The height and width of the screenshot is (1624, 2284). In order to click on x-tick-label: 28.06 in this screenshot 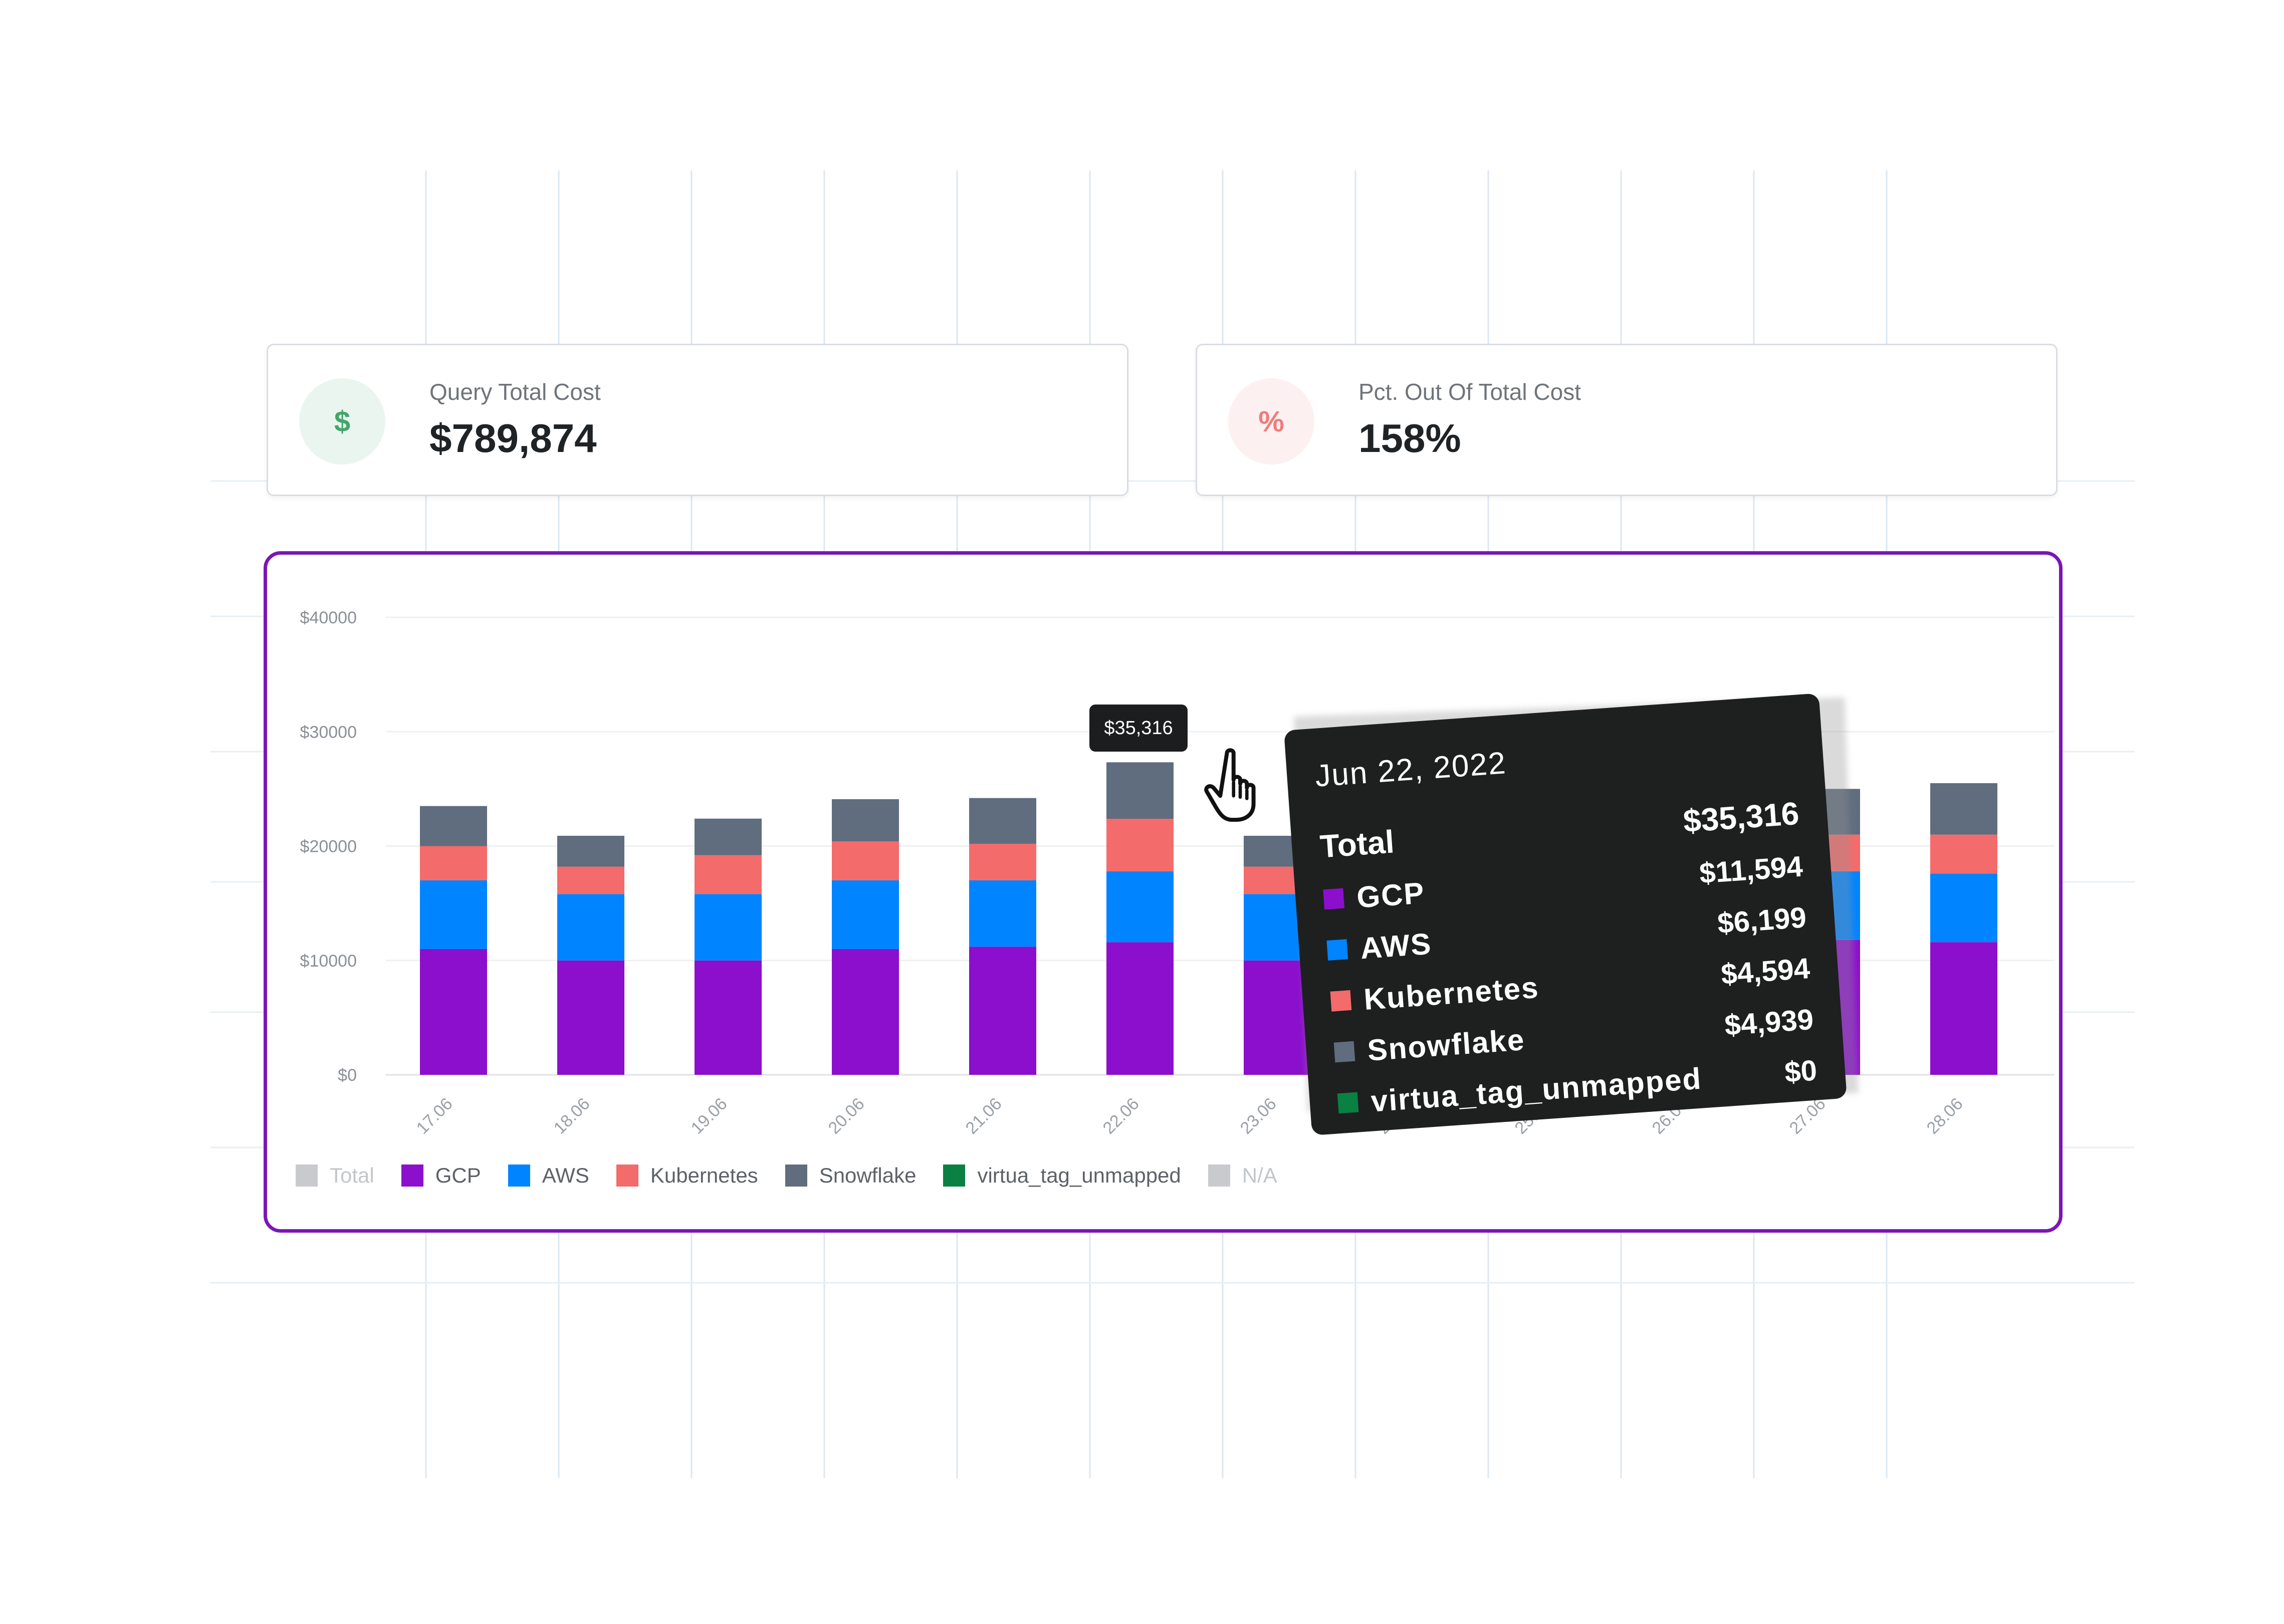, I will do `click(1945, 1116)`.